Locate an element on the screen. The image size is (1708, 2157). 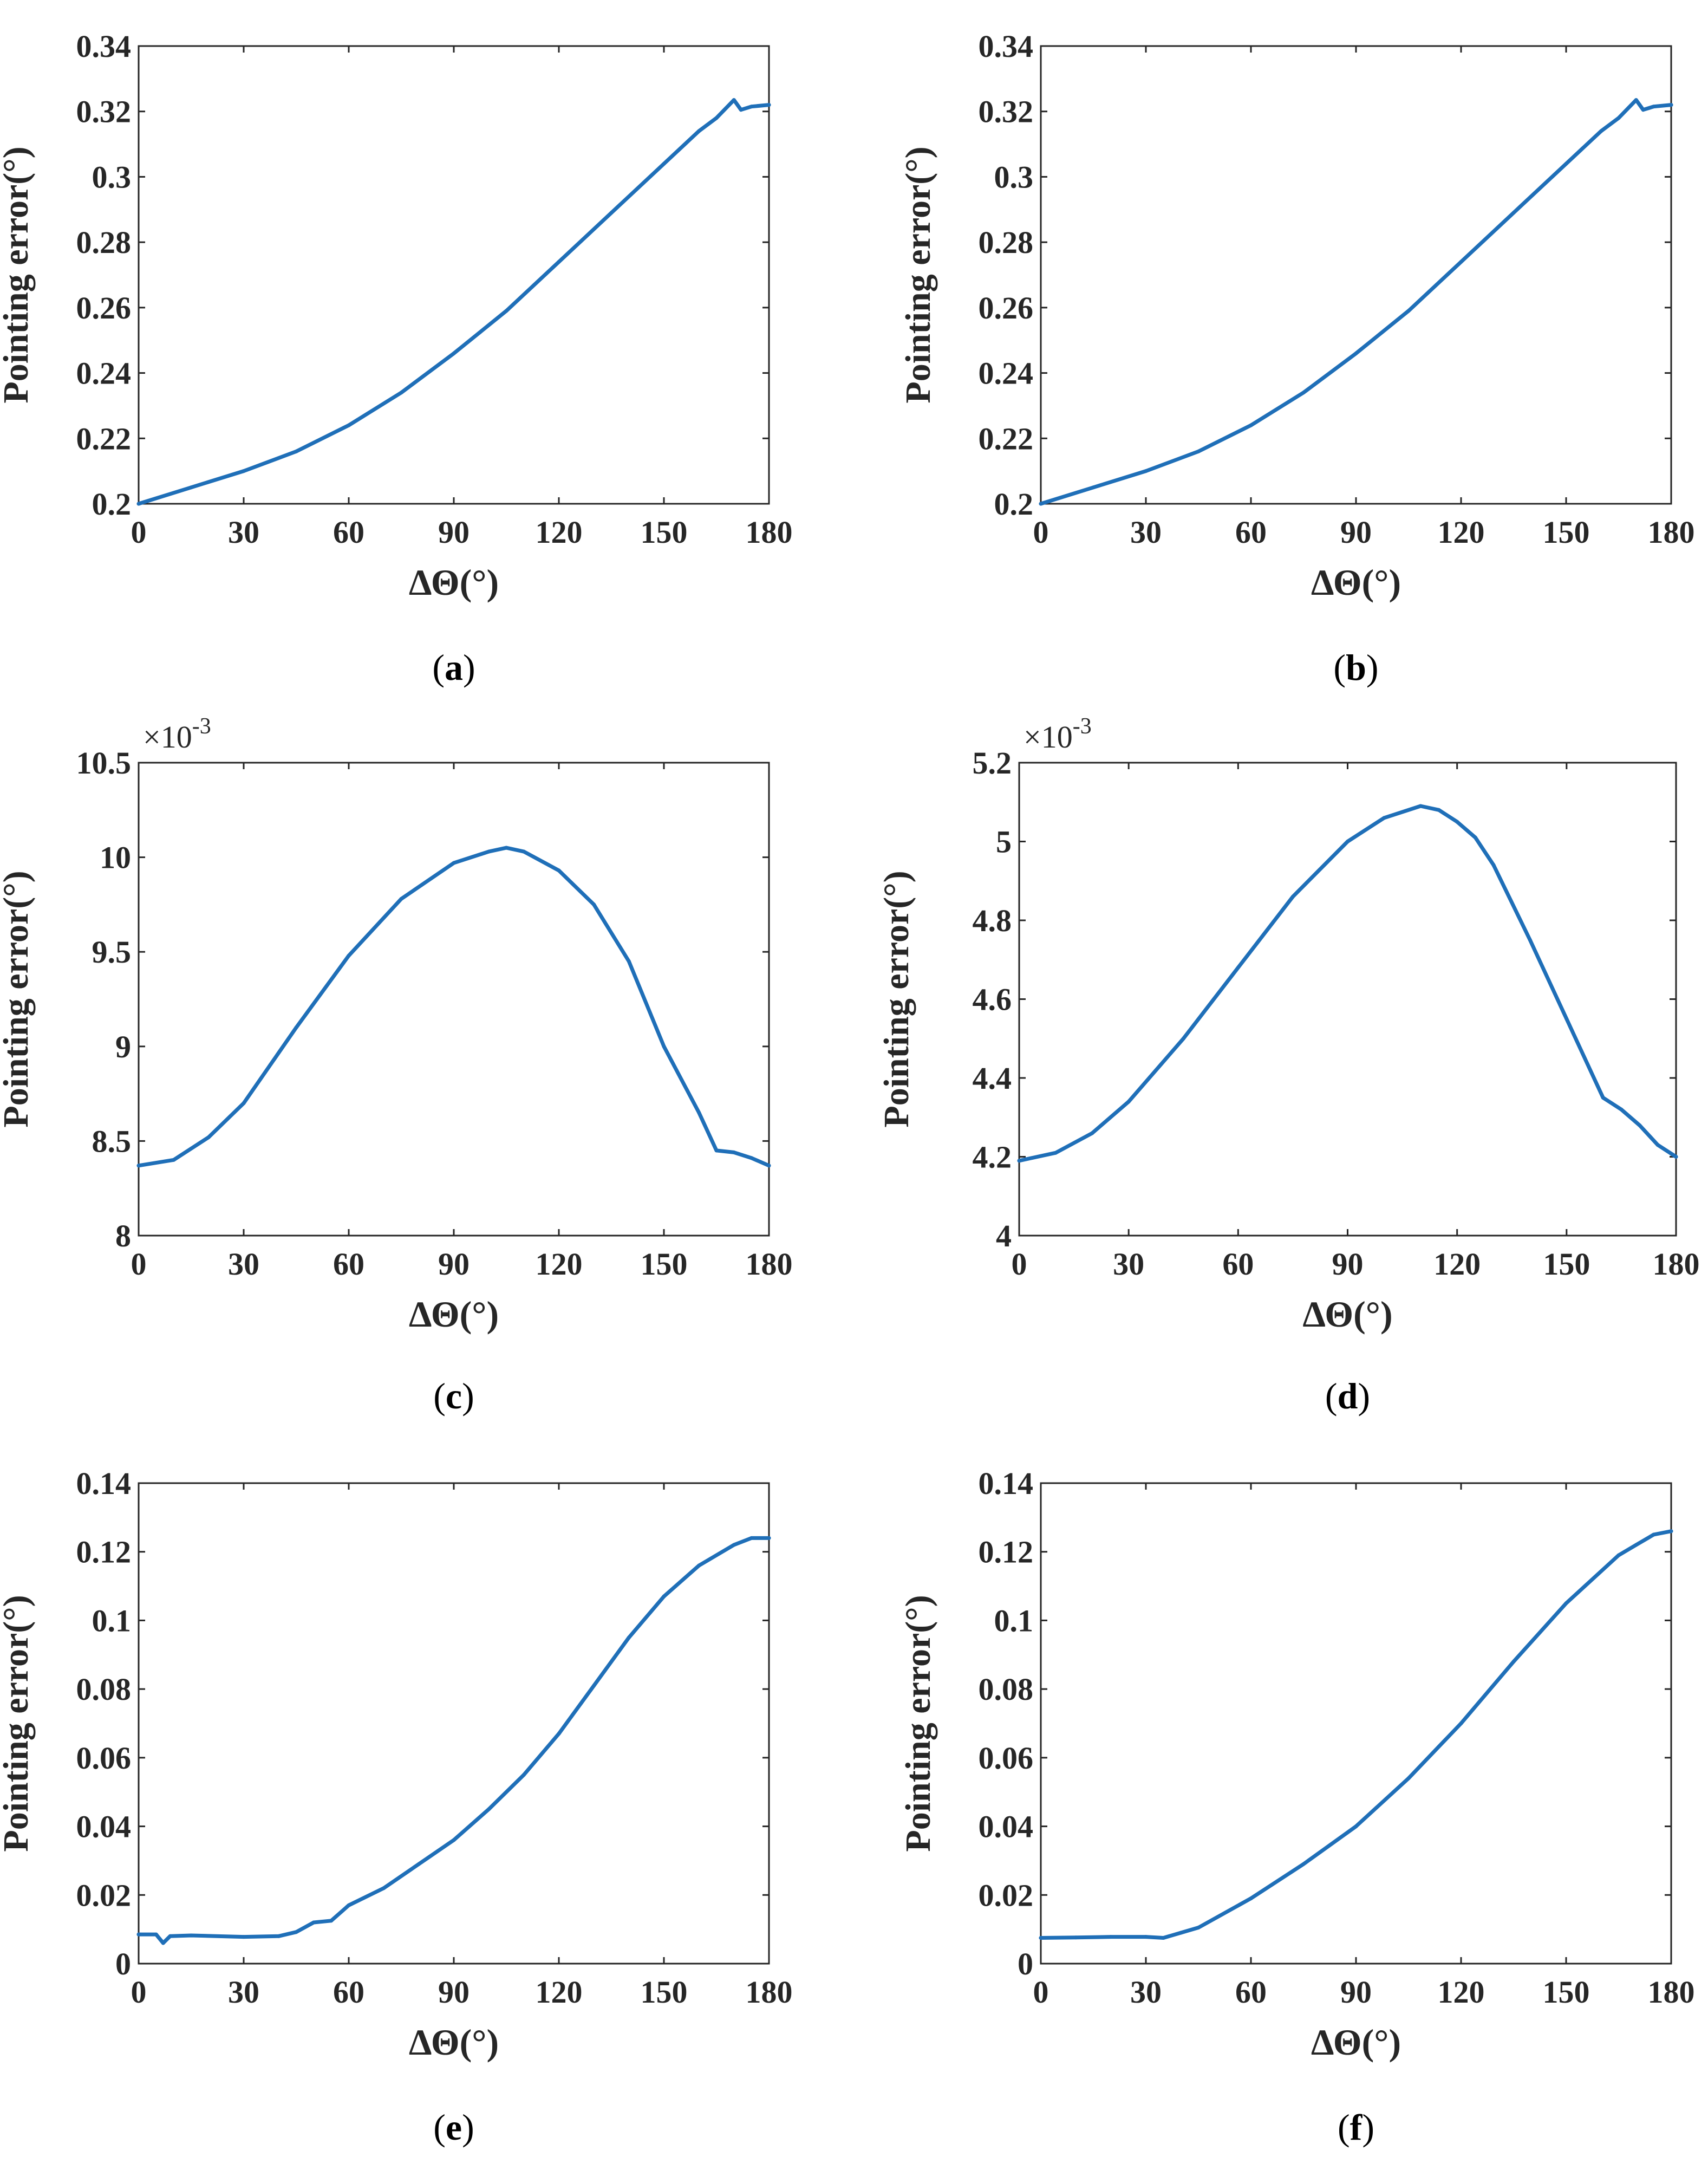
y-tick-label: 5.2 is located at coordinates (992, 763).